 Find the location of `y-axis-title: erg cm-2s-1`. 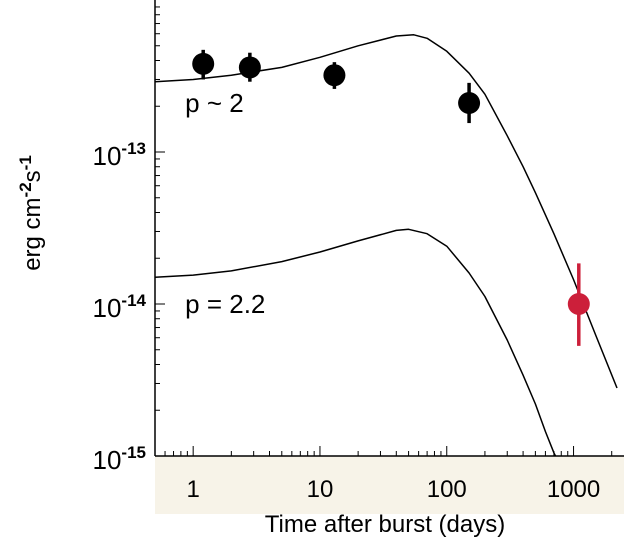

y-axis-title: erg cm-2s-1 is located at coordinates (31, 213).